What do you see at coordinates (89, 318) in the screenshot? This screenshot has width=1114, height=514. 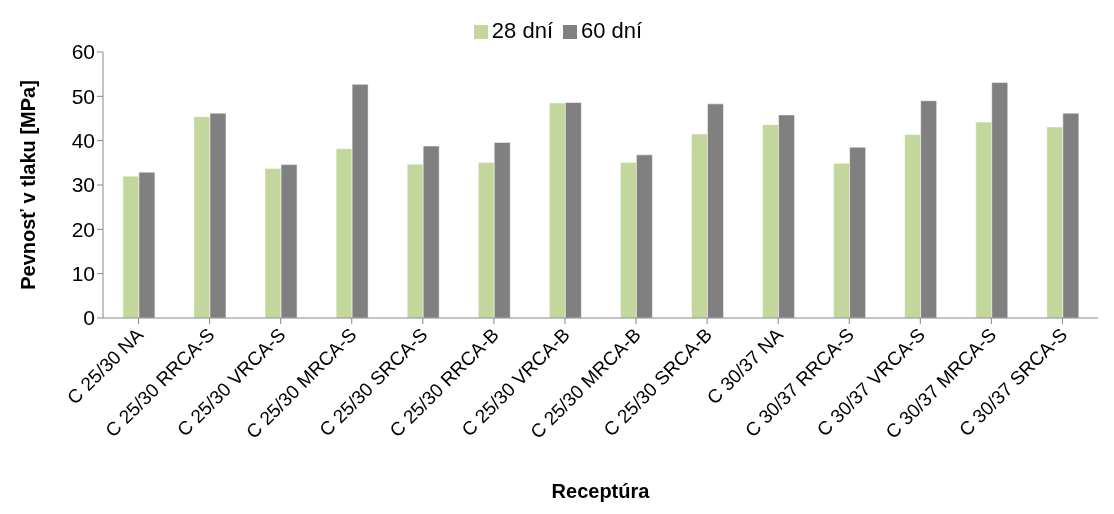 I see `y-tick-label: 0` at bounding box center [89, 318].